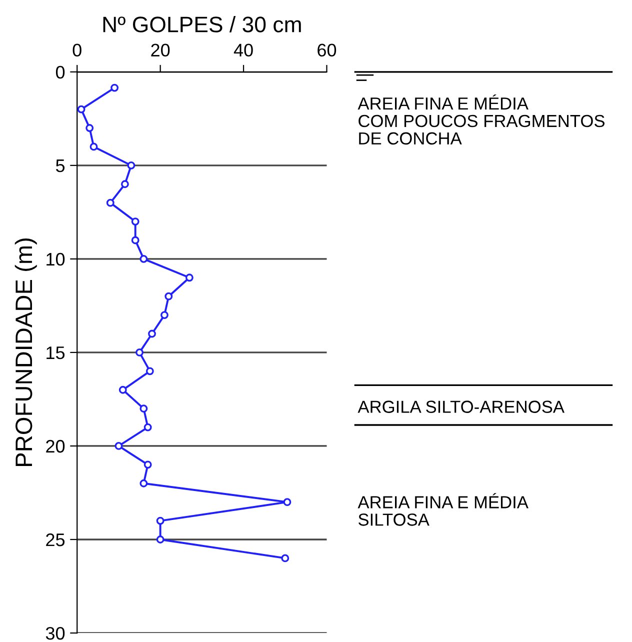 The image size is (632, 642). What do you see at coordinates (60, 72) in the screenshot?
I see `y-tick-label: 0` at bounding box center [60, 72].